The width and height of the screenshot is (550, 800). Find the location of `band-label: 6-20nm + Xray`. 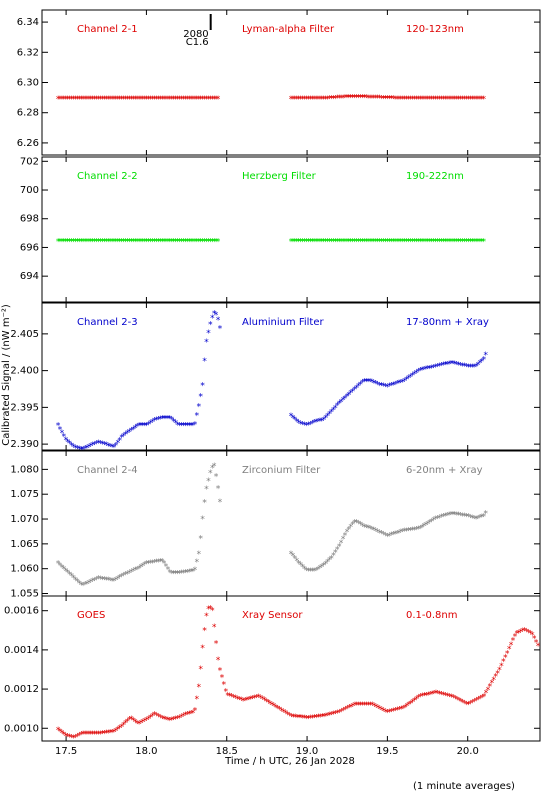

band-label: 6-20nm + Xray is located at coordinates (444, 470).